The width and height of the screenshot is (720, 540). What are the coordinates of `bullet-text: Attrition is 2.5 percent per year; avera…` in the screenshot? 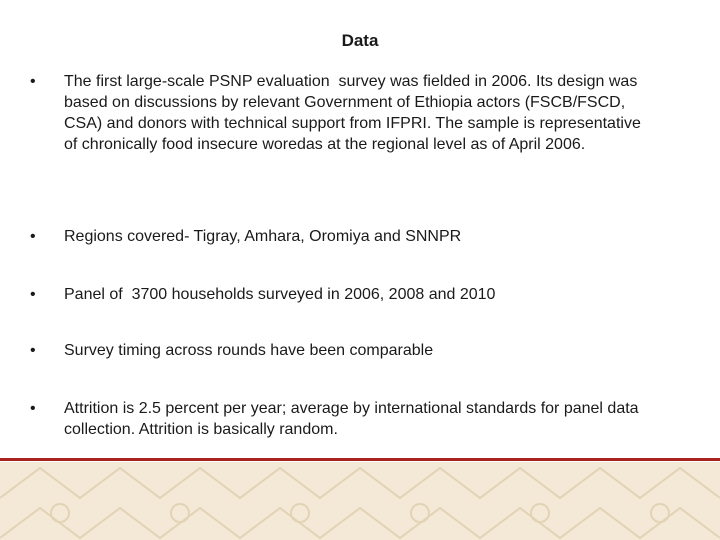 It's located at (354, 419).